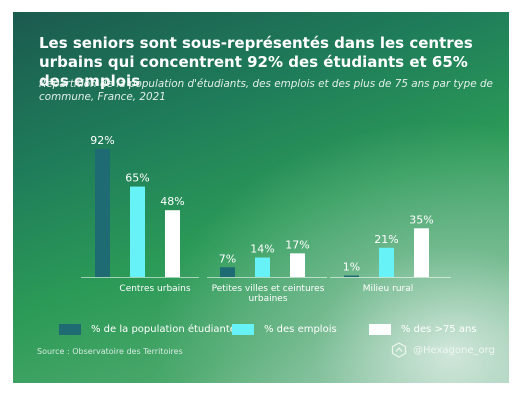 Image resolution: width=523 pixels, height=400 pixels. I want to click on category-label-milieu-rural: Milieu rural, so click(388, 289).